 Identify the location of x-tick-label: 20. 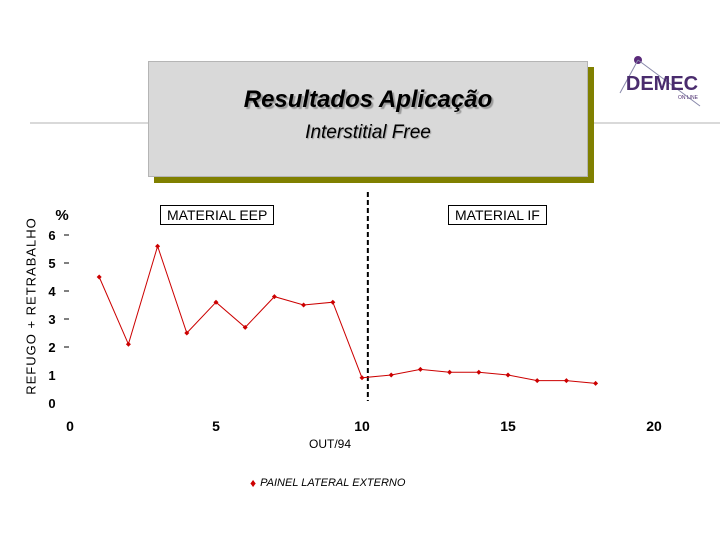
(654, 426).